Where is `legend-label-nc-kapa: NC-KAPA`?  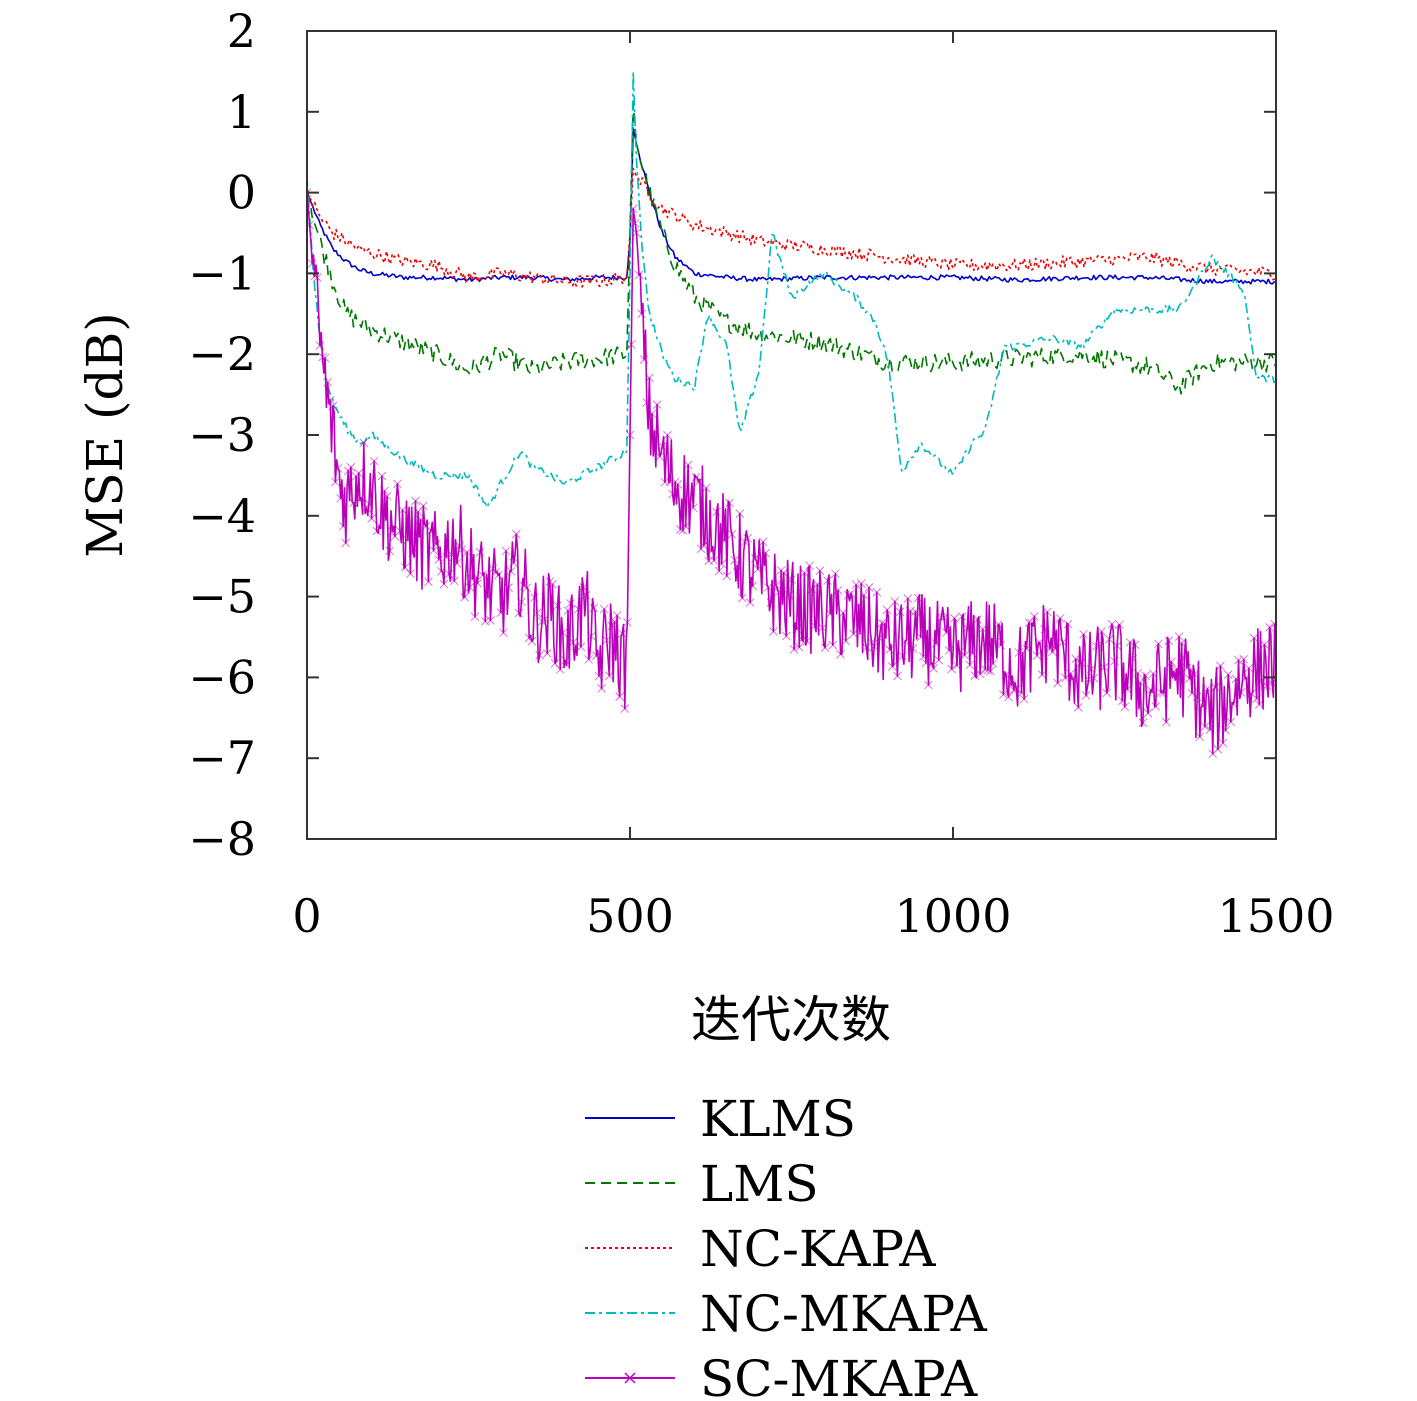 legend-label-nc-kapa: NC-KAPA is located at coordinates (818, 1249).